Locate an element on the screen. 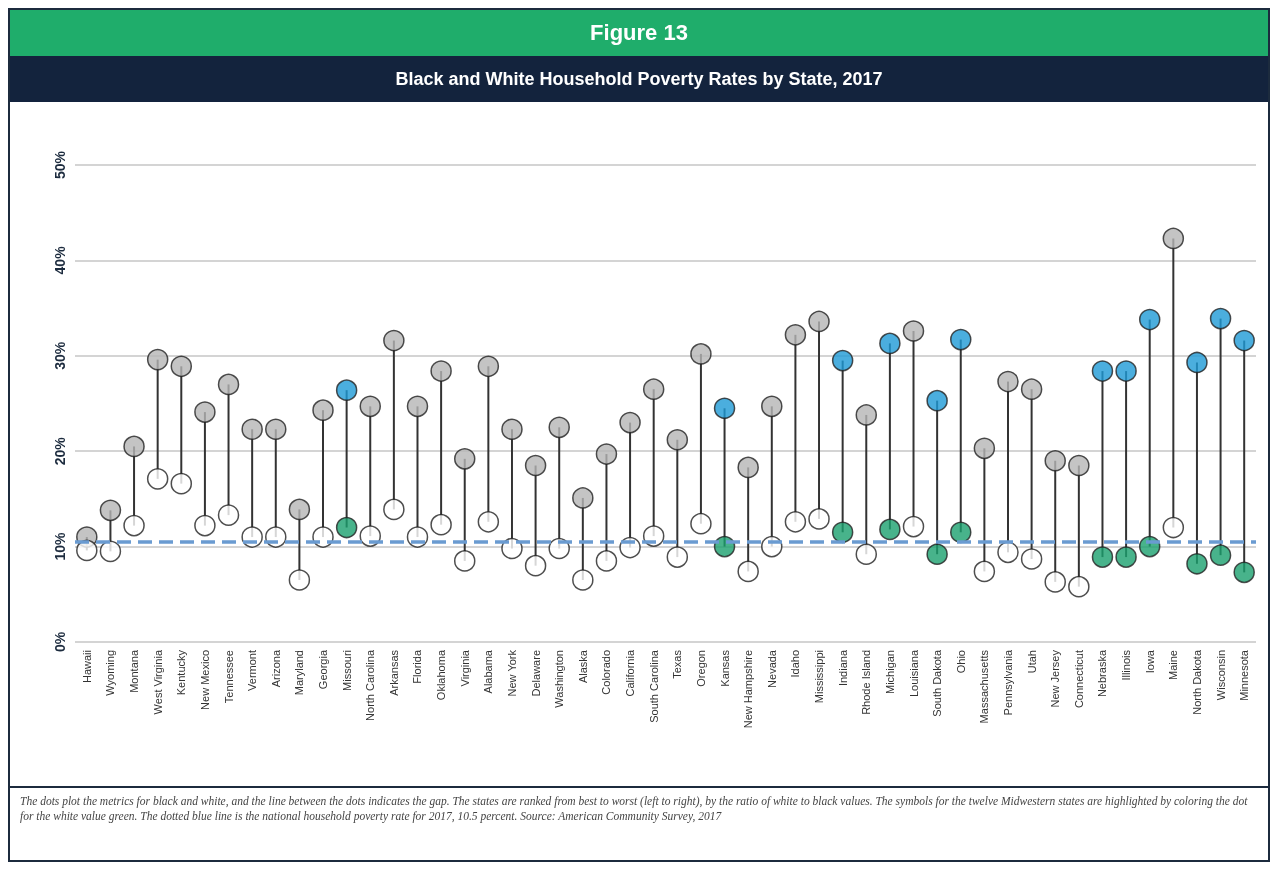  x-tick-label: Idaho is located at coordinates (795, 664).